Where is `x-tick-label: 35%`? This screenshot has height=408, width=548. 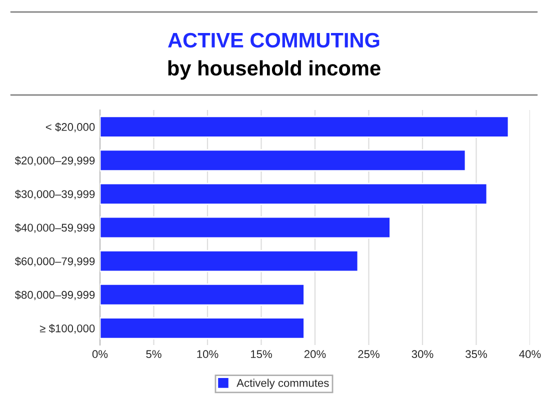
x-tick-label: 35% is located at coordinates (476, 354).